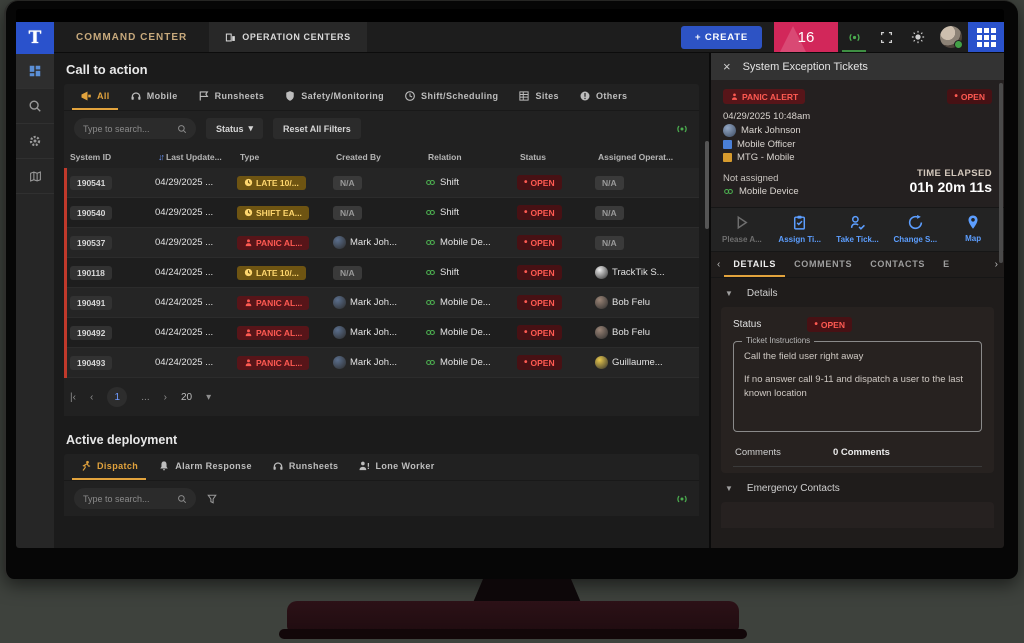 Image resolution: width=1024 pixels, height=643 pixels. I want to click on fullscreen-icon, so click(886, 37).